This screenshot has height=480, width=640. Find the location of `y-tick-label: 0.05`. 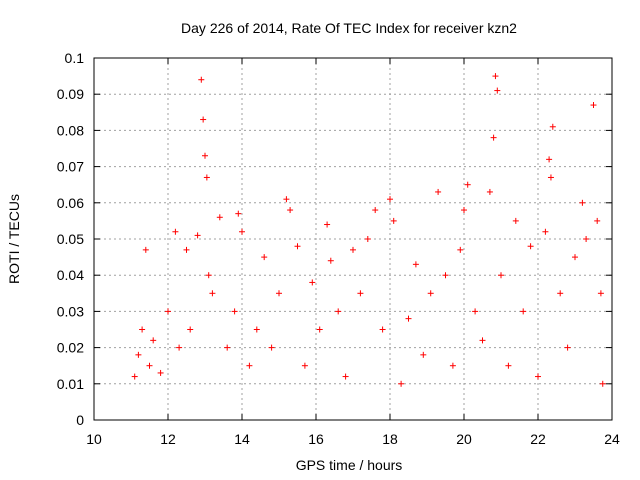

y-tick-label: 0.05 is located at coordinates (70, 239).